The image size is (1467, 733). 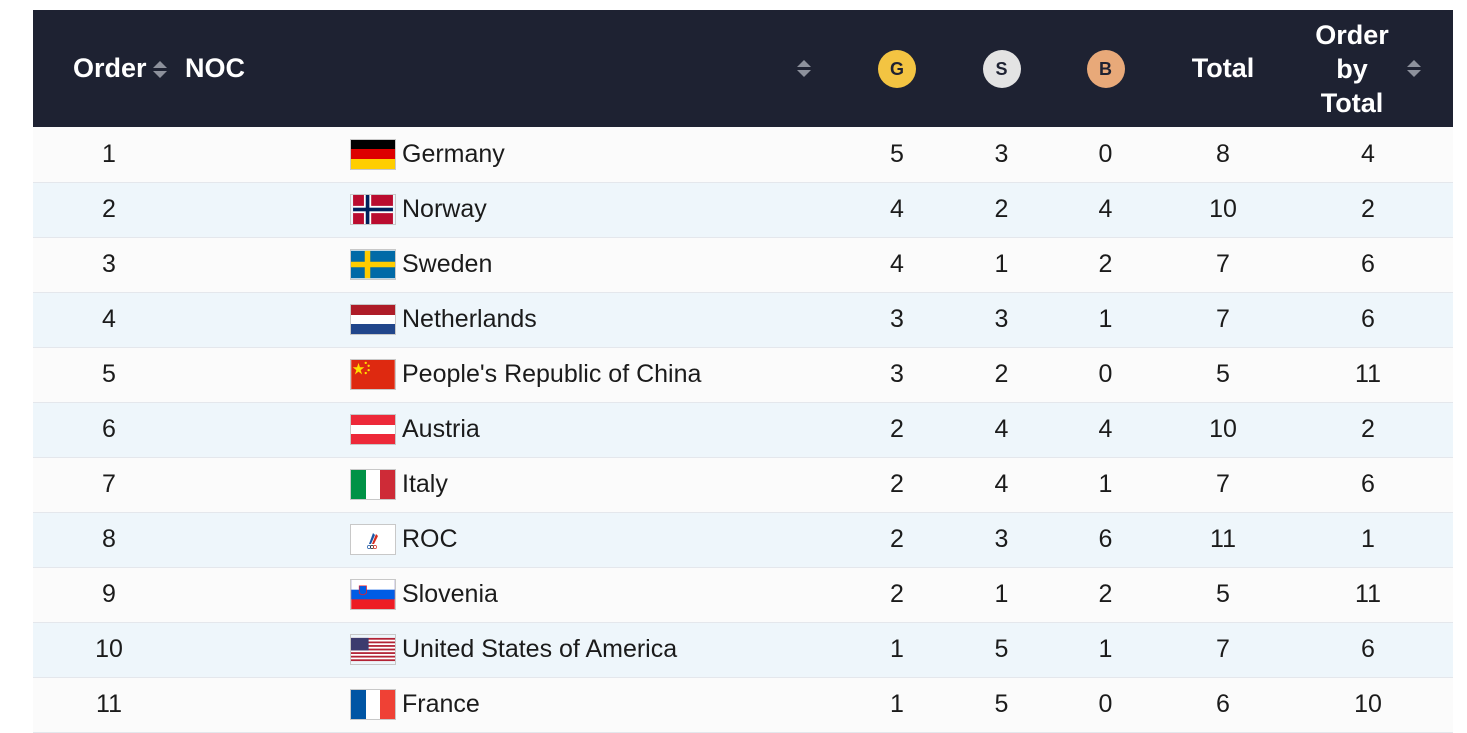 I want to click on noc-cell: Netherlands, so click(x=512, y=319).